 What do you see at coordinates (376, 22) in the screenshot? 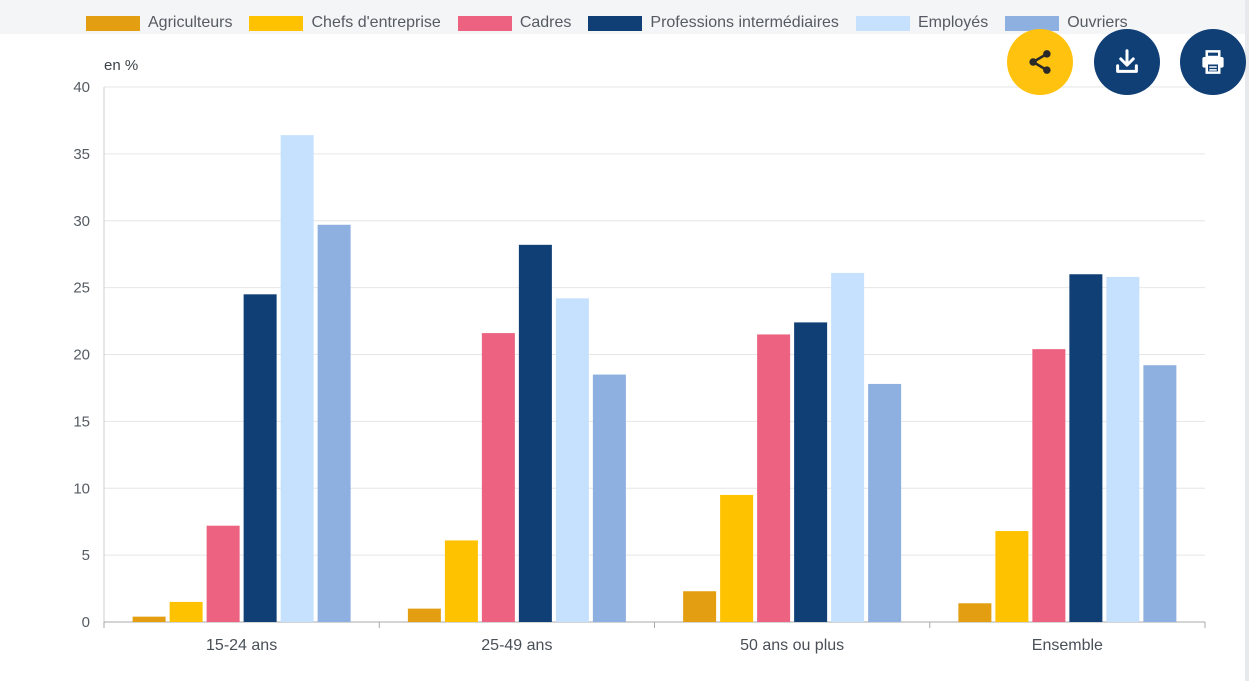
I see `legend-label: Chefs d'entreprise` at bounding box center [376, 22].